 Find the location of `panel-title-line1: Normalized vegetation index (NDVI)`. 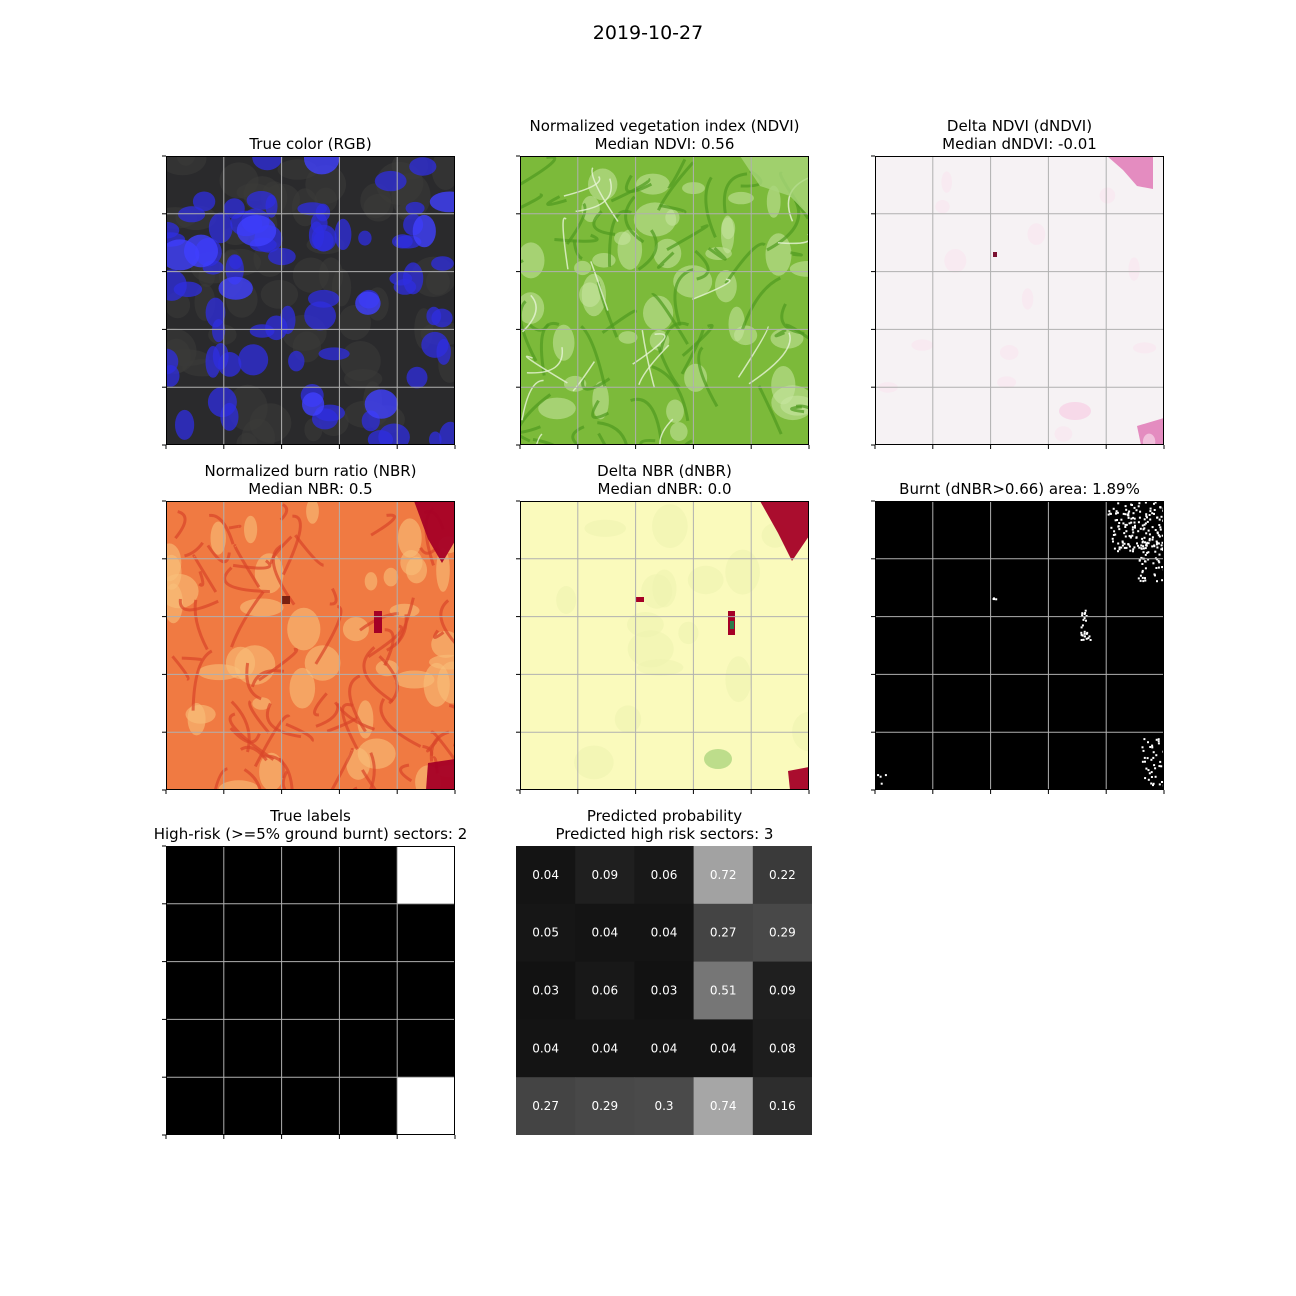

panel-title-line1: Normalized vegetation index (NDVI) is located at coordinates (664, 126).